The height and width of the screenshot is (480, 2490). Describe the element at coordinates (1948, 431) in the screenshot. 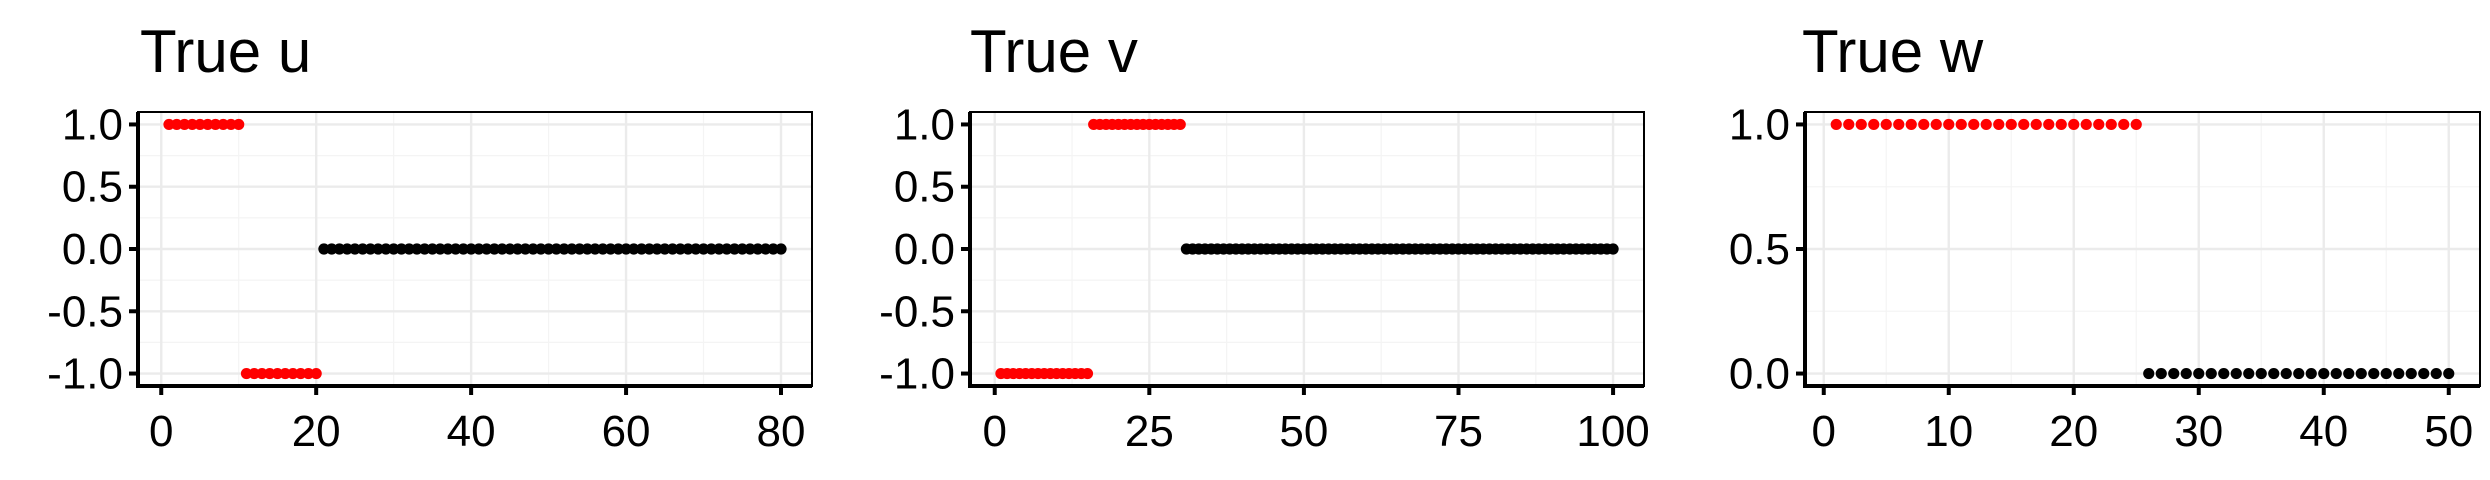

I see `x-tick-label: 10` at that location.